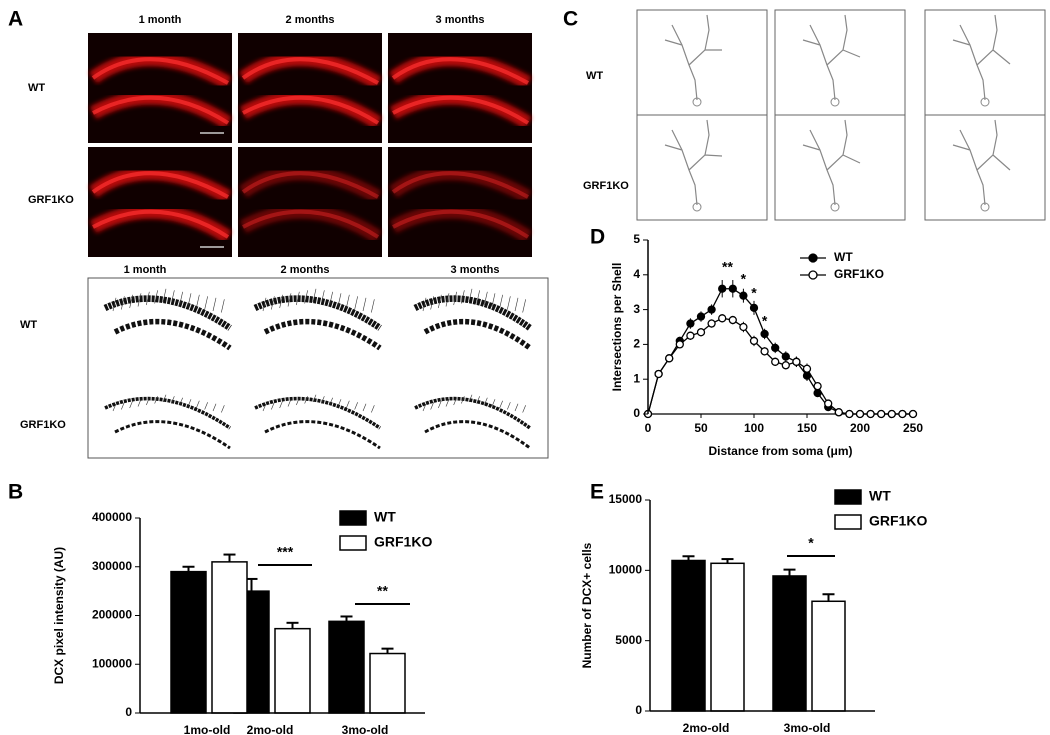  Describe the element at coordinates (597, 492) in the screenshot. I see `panel-letter: E` at that location.